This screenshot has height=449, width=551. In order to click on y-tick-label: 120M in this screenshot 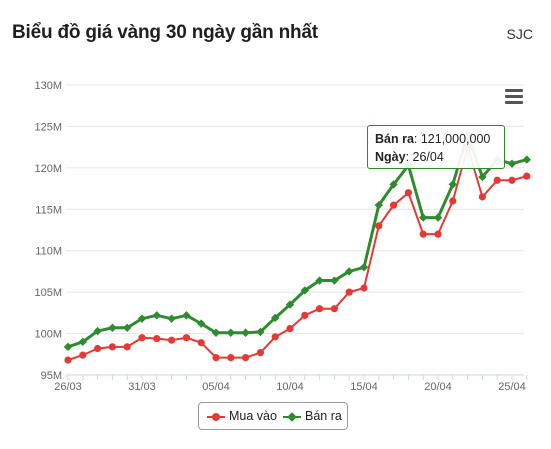, I will do `click(48, 169)`.